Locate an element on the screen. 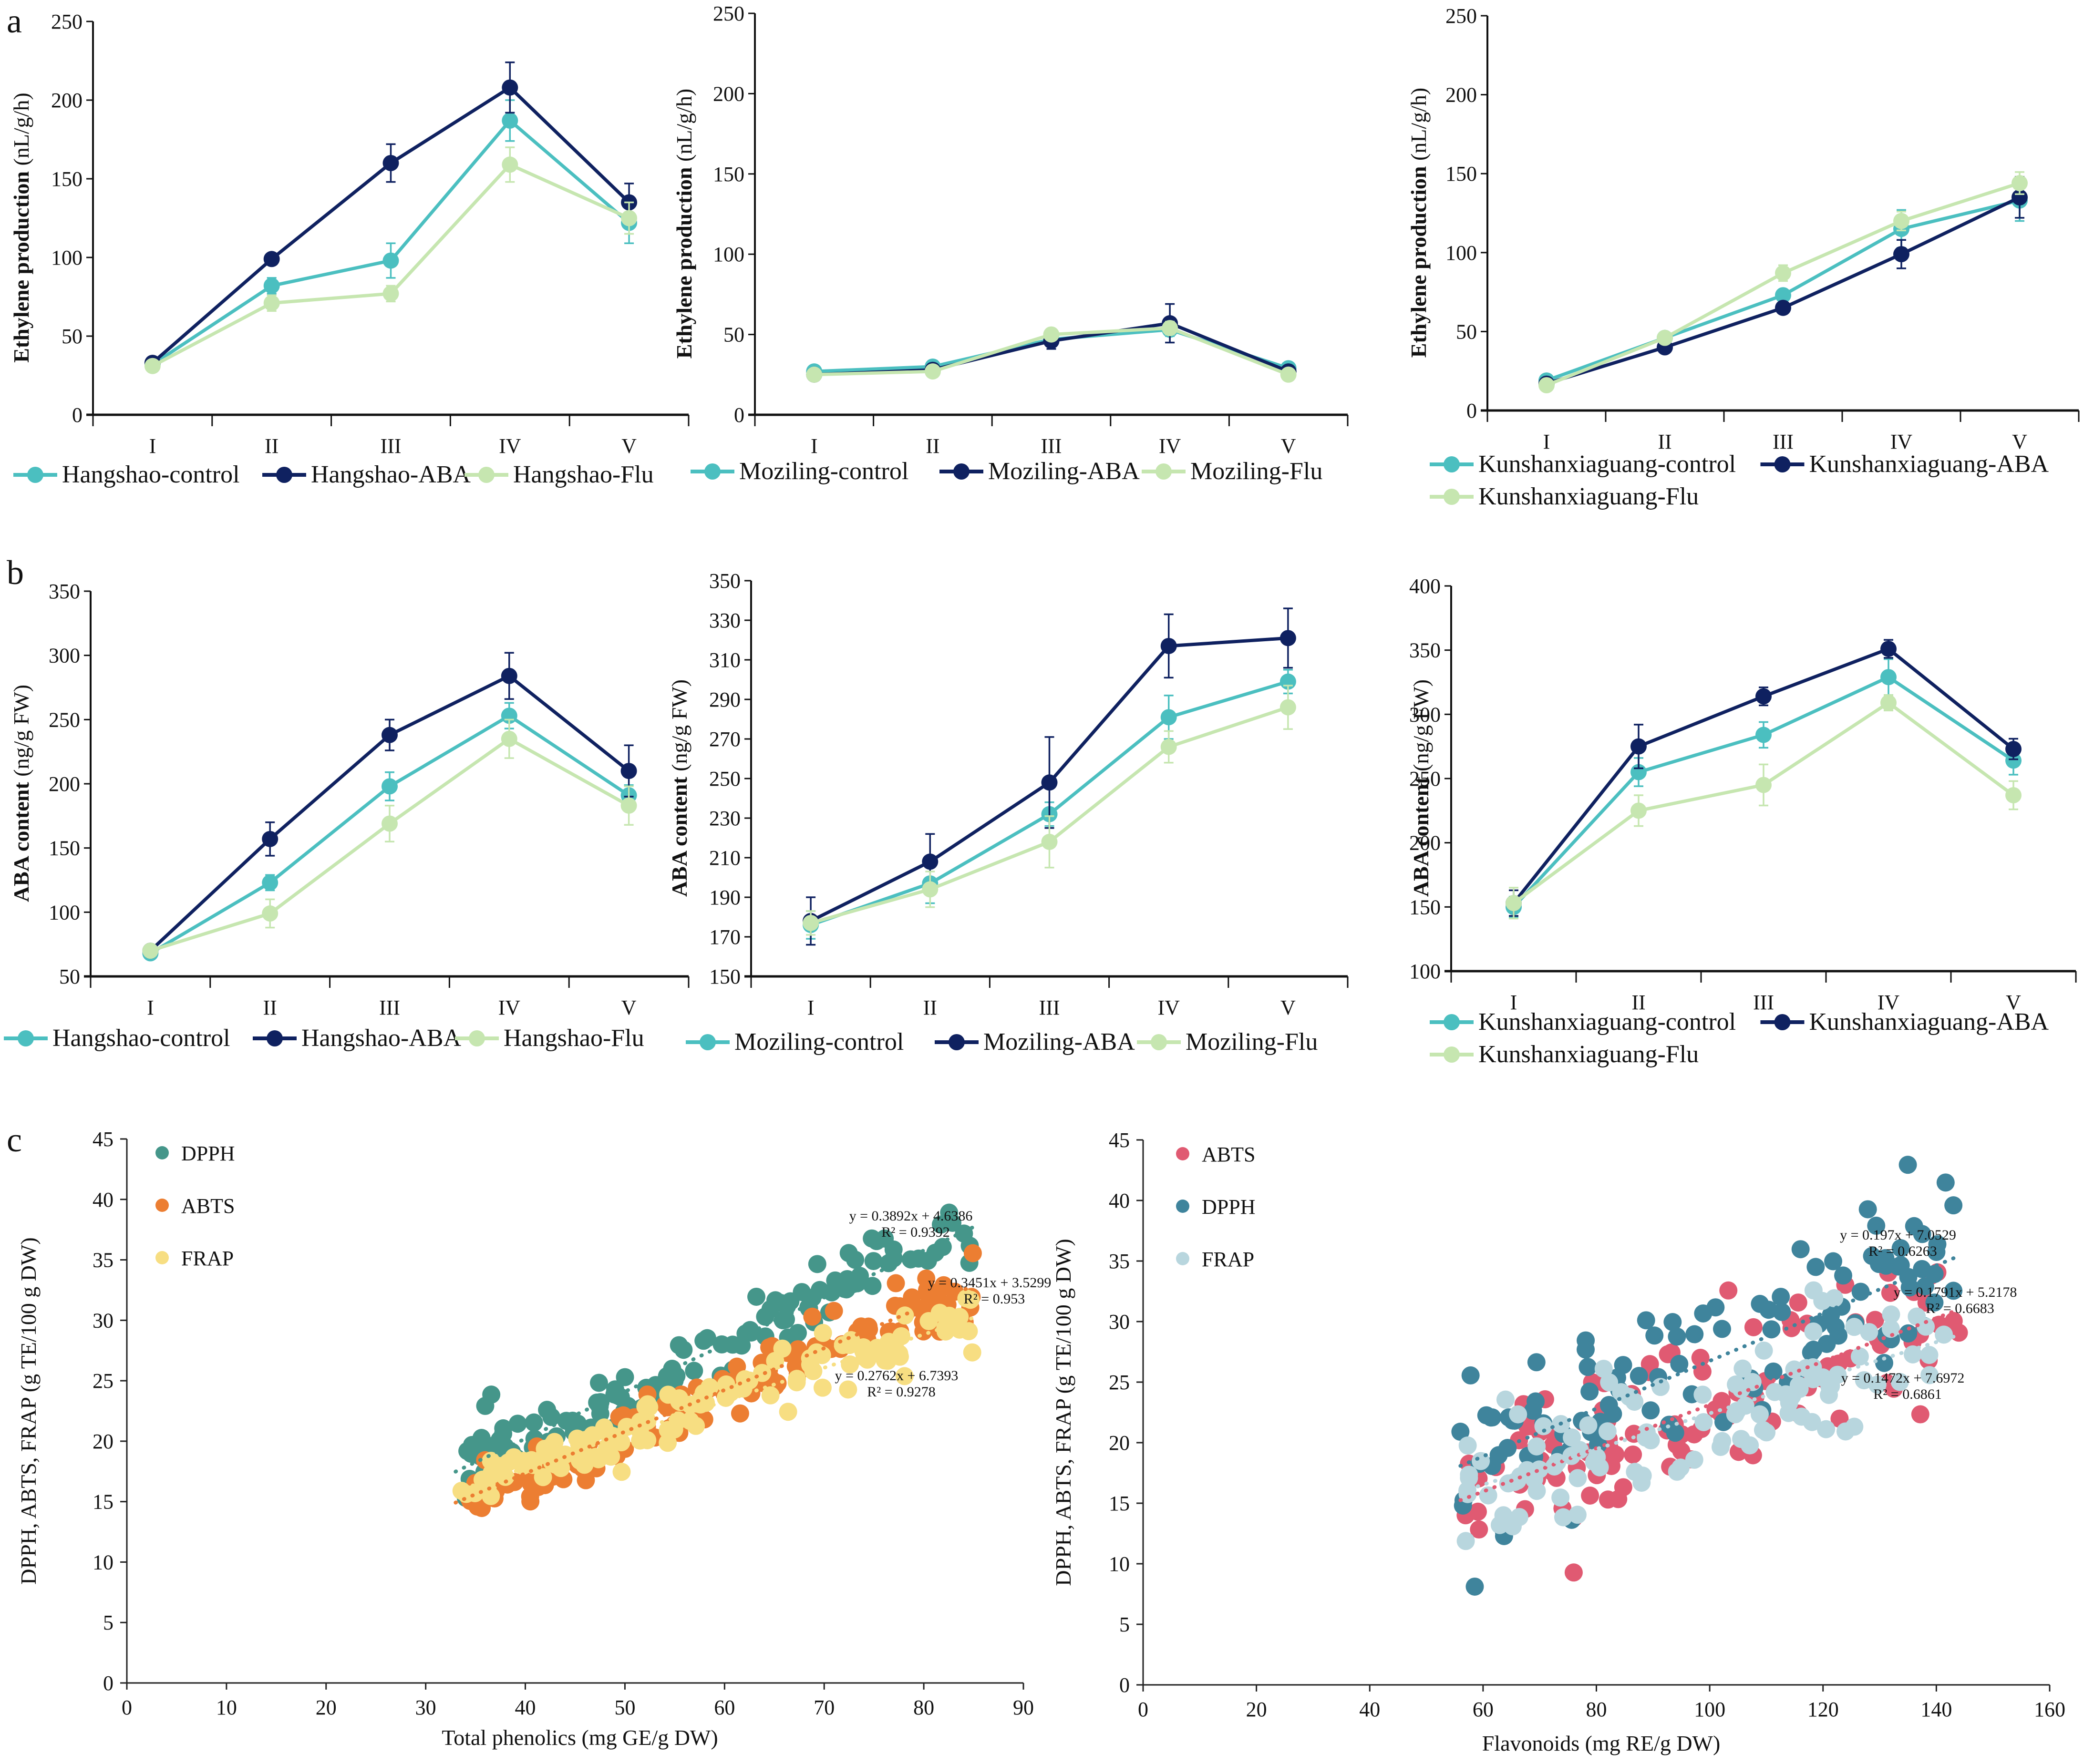  series-line is located at coordinates (390, 845).